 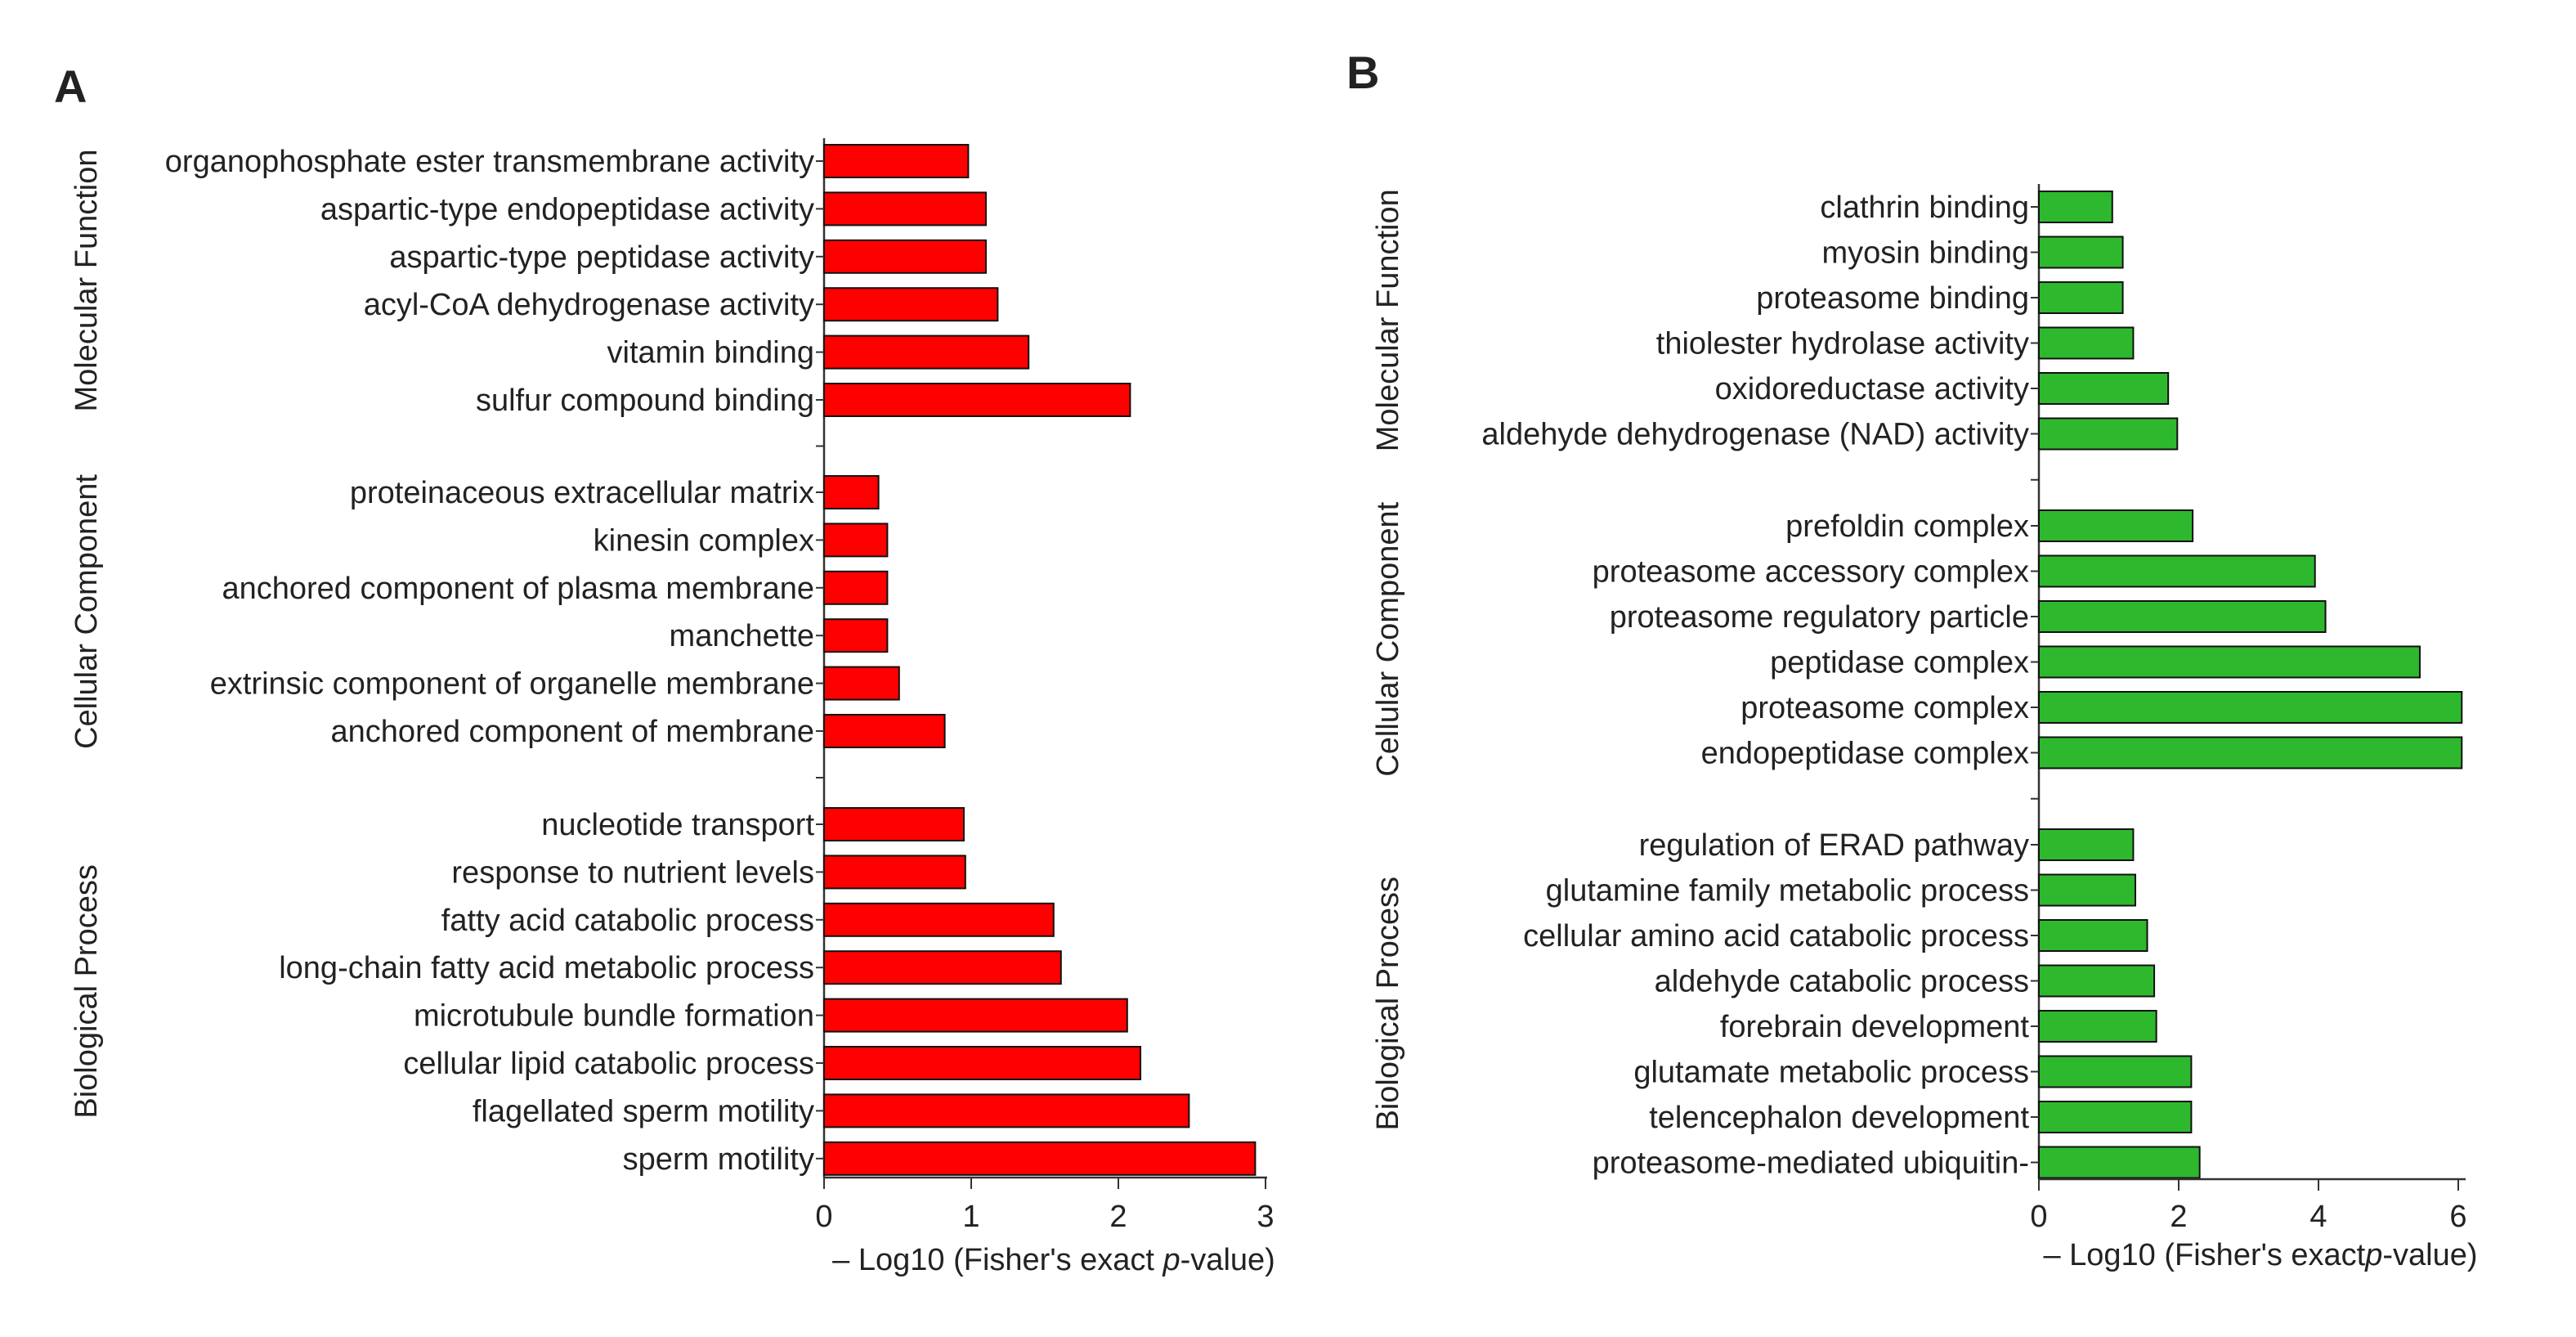 I want to click on panel-a-category-label: cellular lipid catabolic process, so click(x=608, y=1064).